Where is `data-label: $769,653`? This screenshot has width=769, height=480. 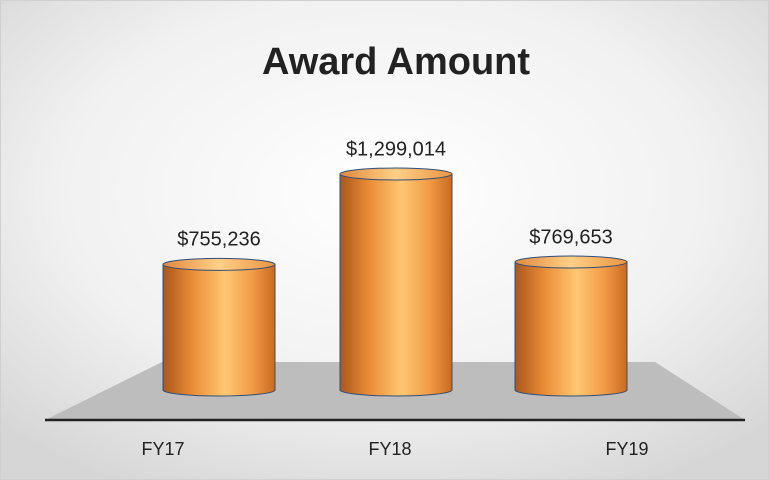 data-label: $769,653 is located at coordinates (570, 237).